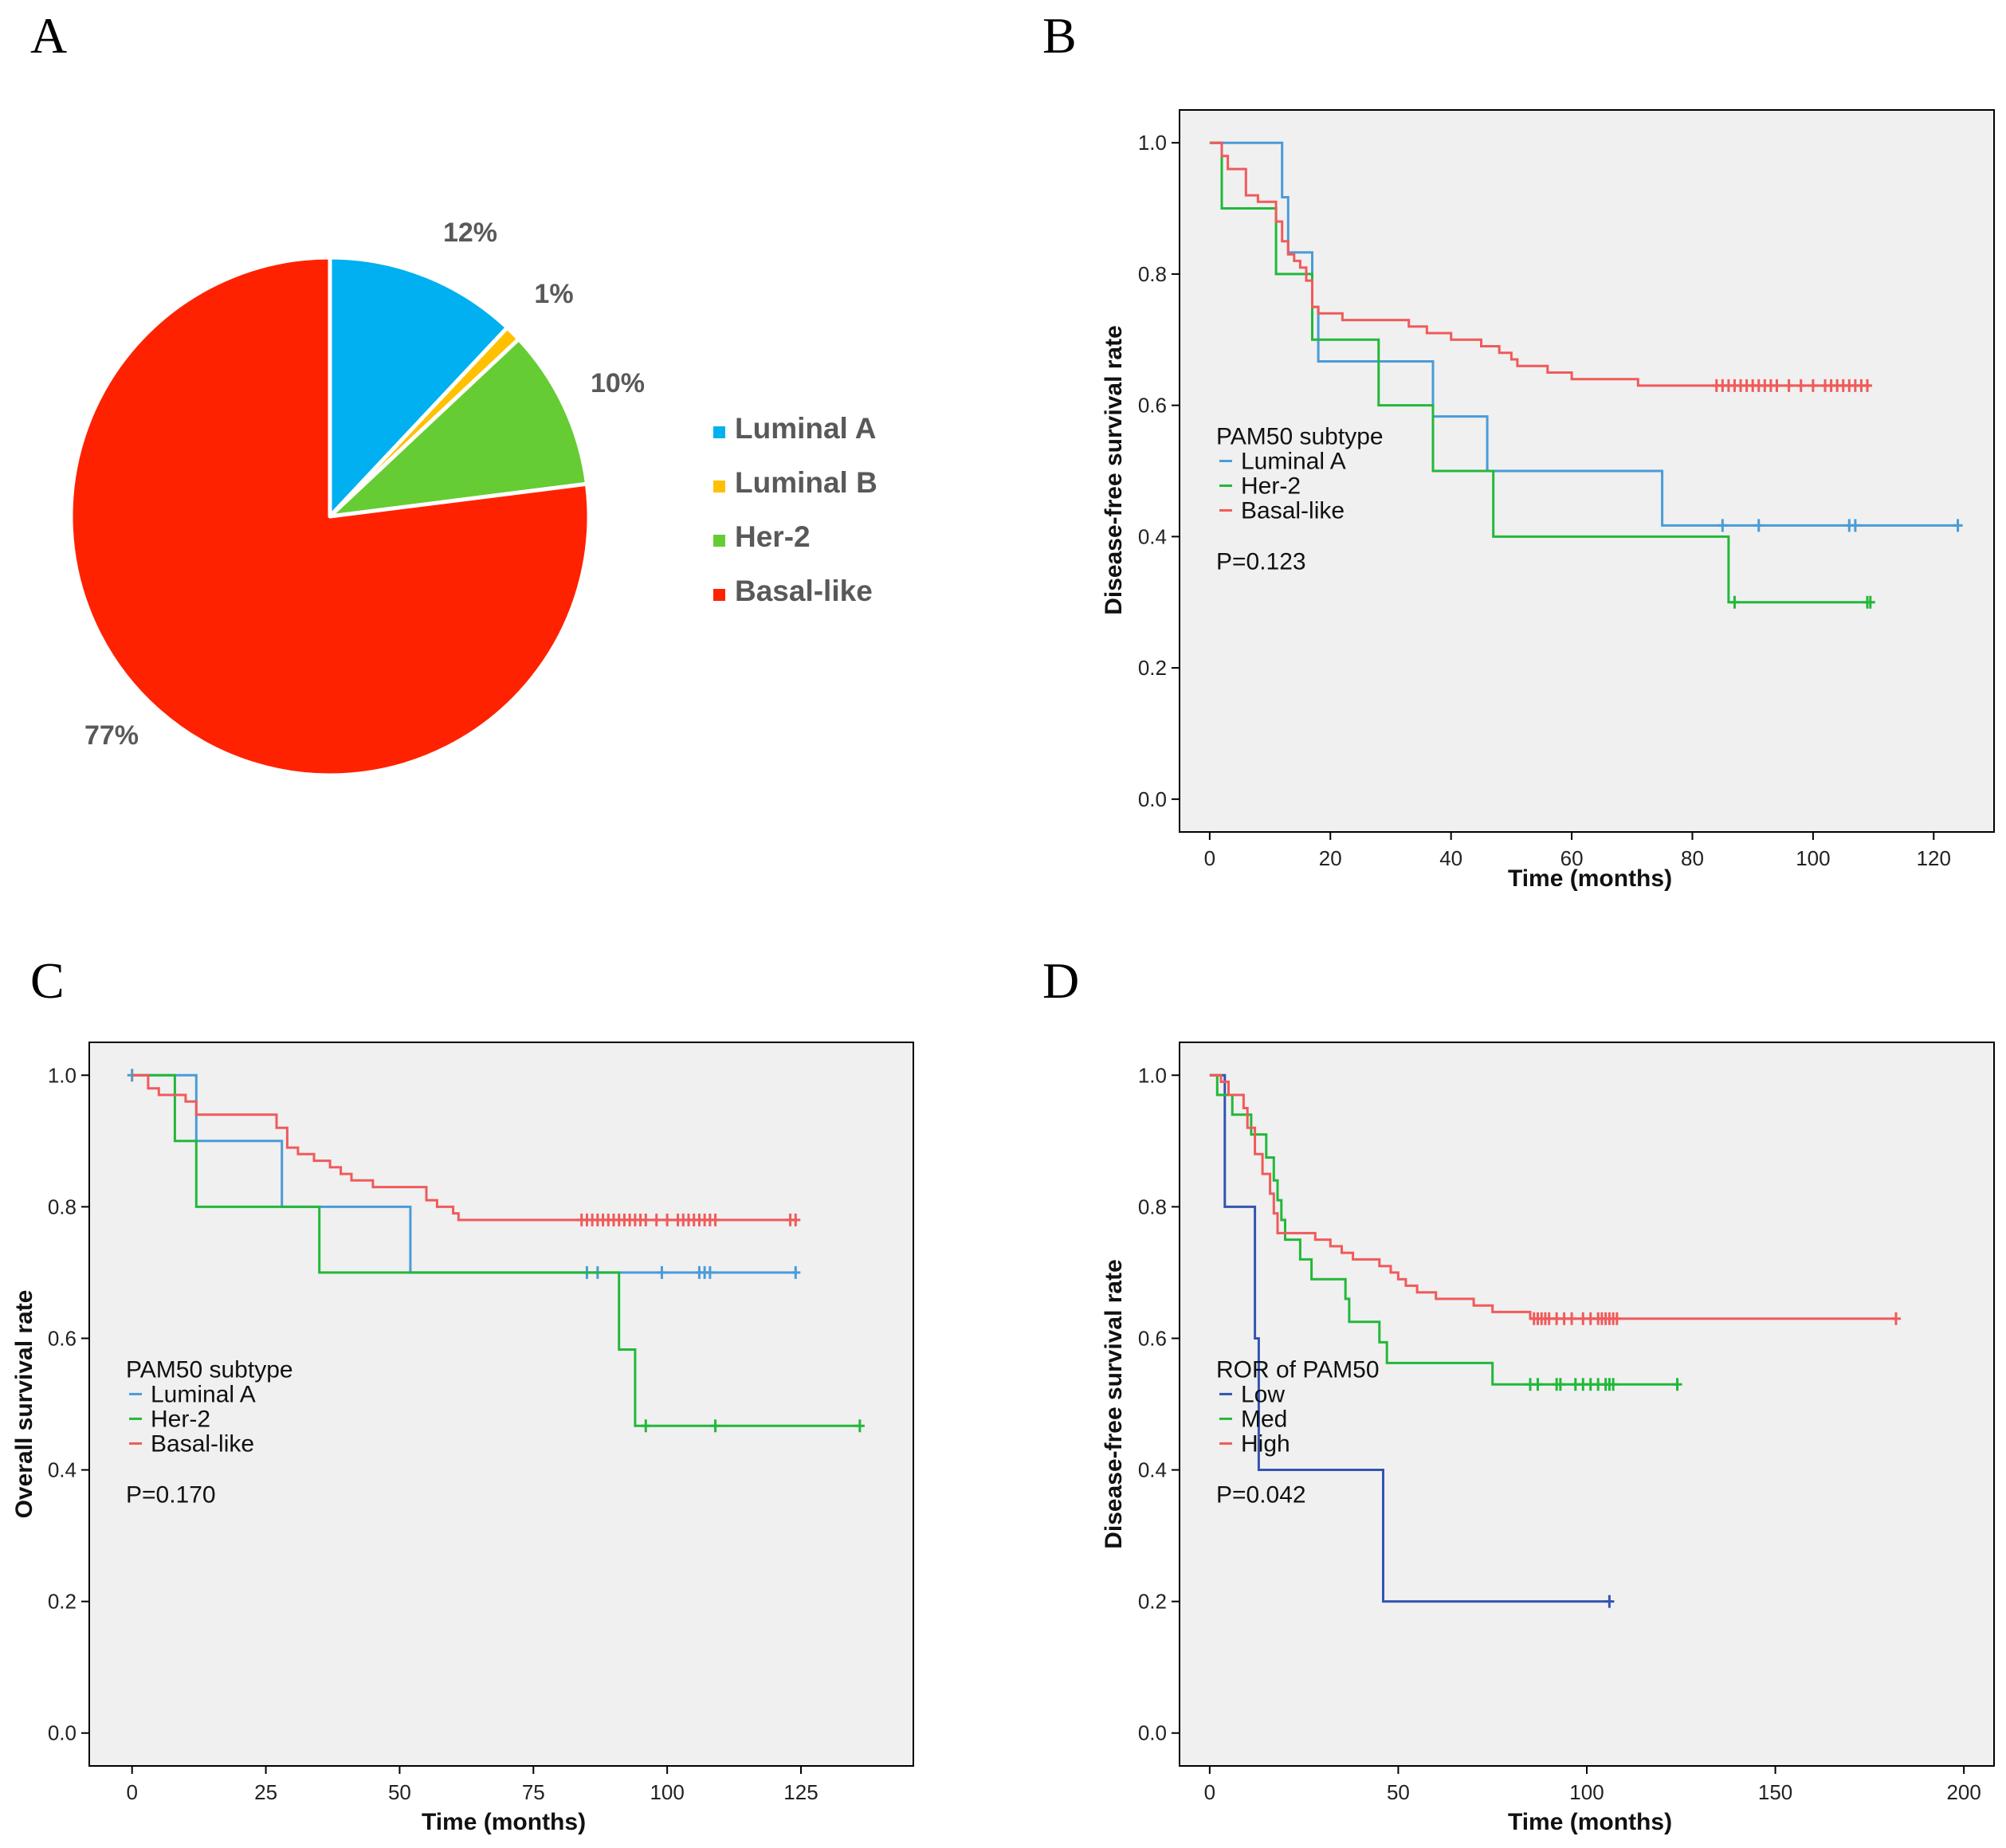 The width and height of the screenshot is (2006, 1848). What do you see at coordinates (504, 1822) in the screenshot?
I see `x-axis-title-c: Time (months)` at bounding box center [504, 1822].